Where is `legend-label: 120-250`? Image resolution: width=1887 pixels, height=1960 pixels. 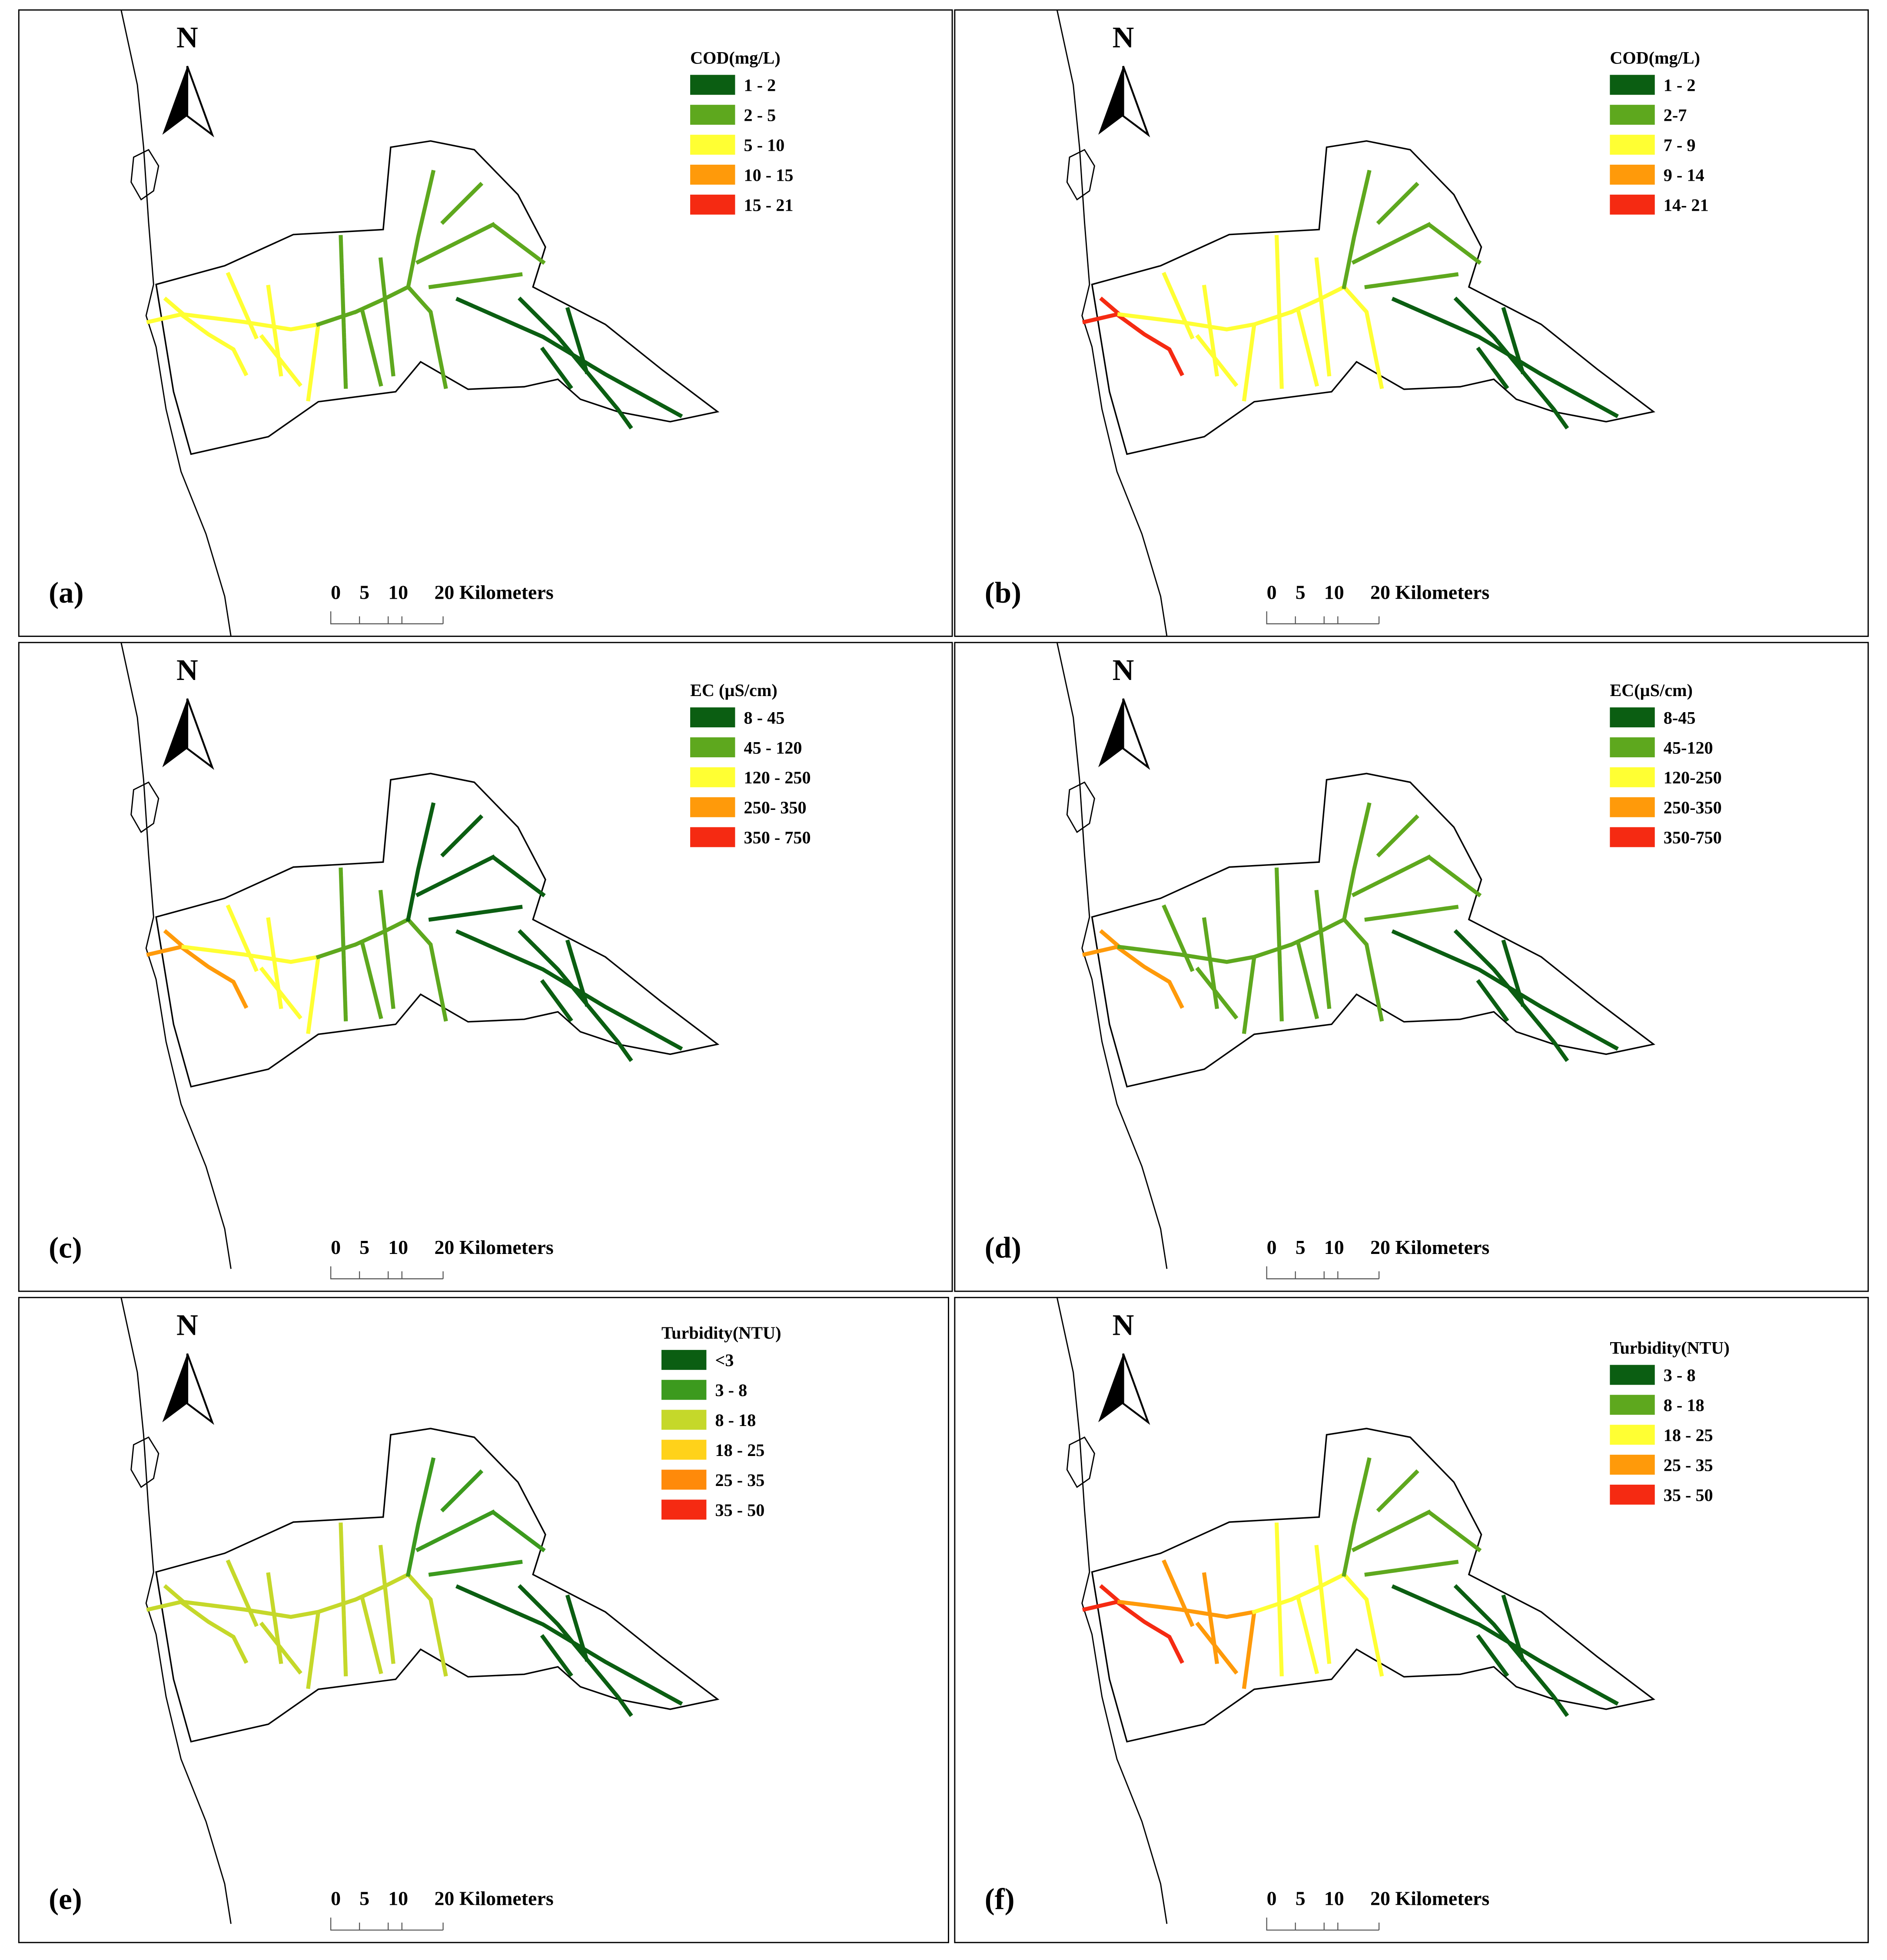 legend-label: 120-250 is located at coordinates (1693, 777).